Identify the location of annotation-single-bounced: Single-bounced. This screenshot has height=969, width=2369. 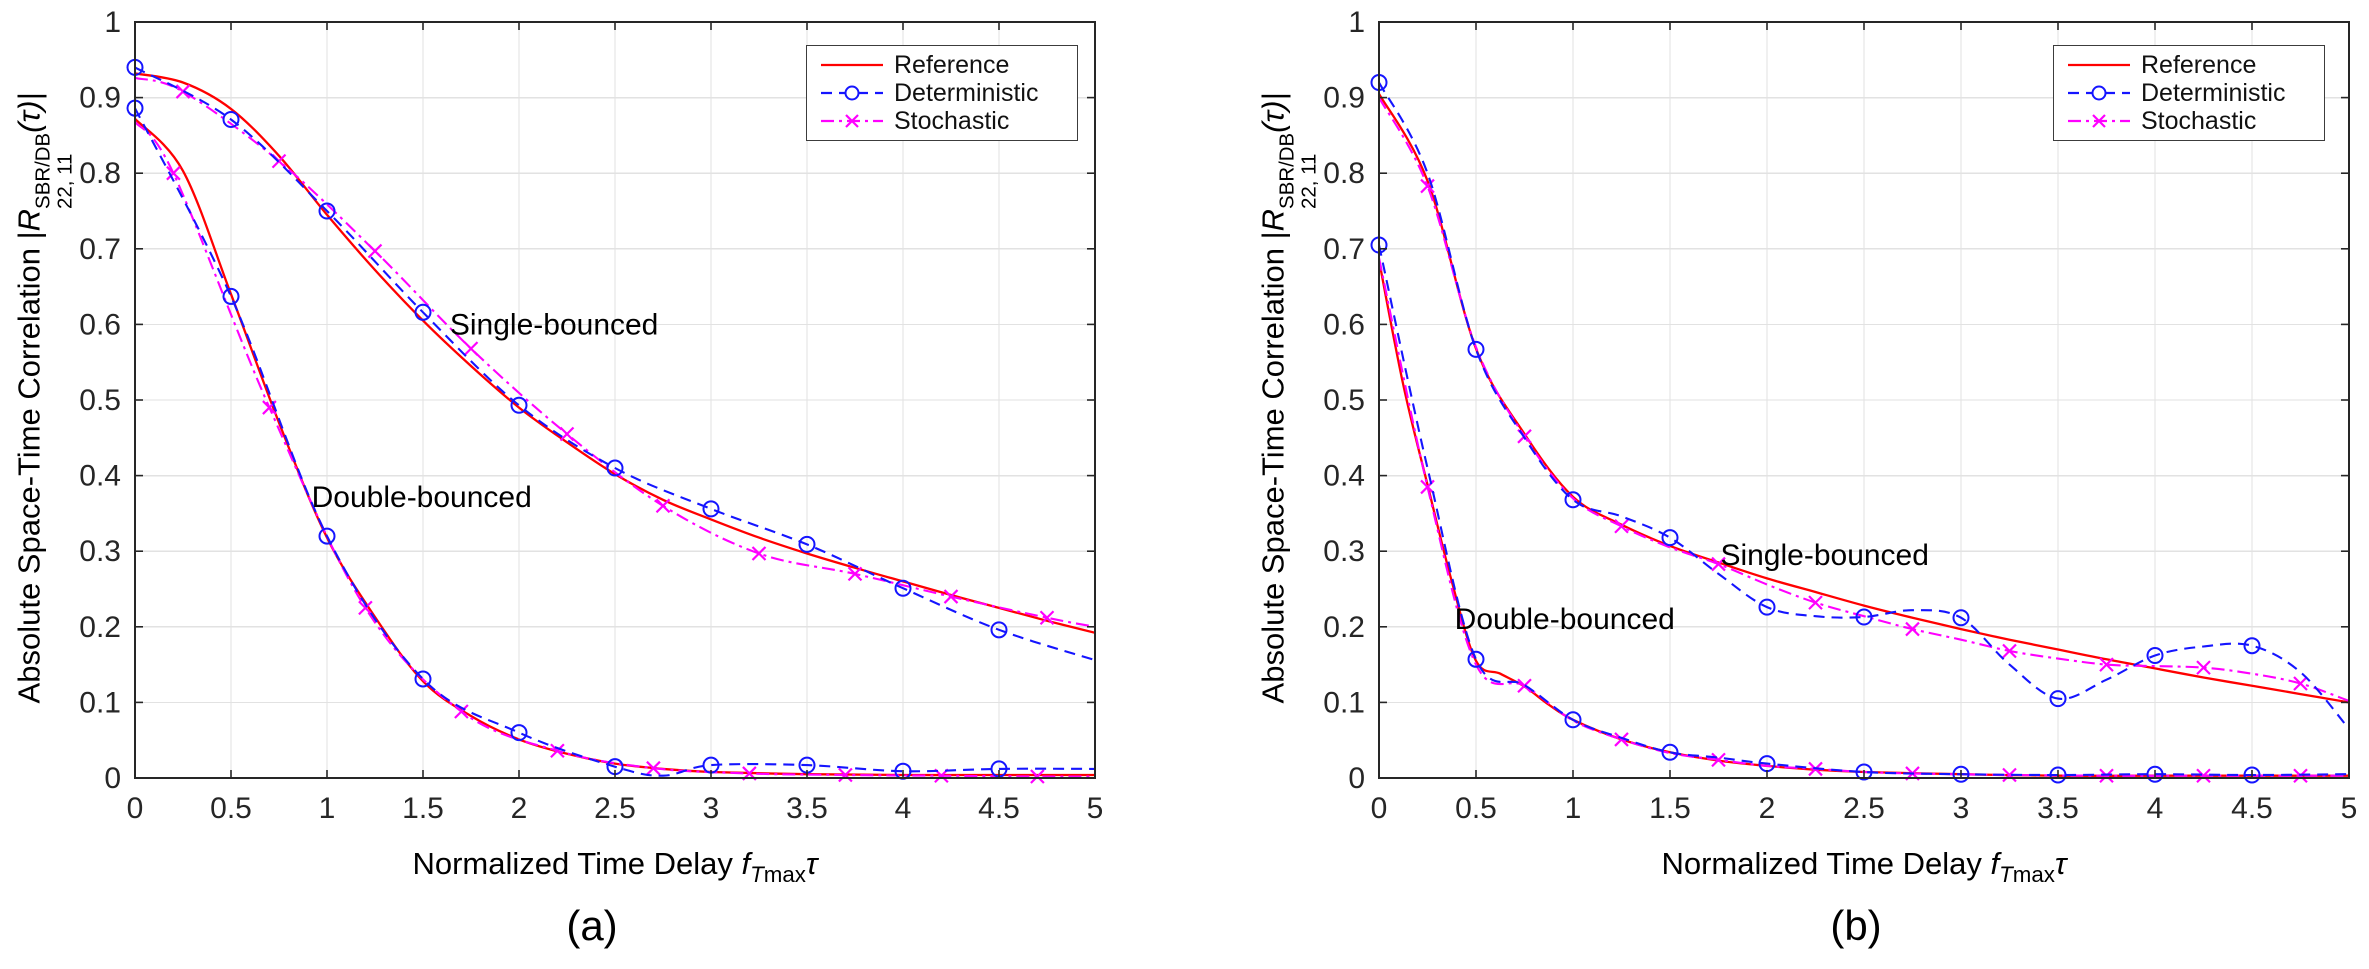
(554, 324).